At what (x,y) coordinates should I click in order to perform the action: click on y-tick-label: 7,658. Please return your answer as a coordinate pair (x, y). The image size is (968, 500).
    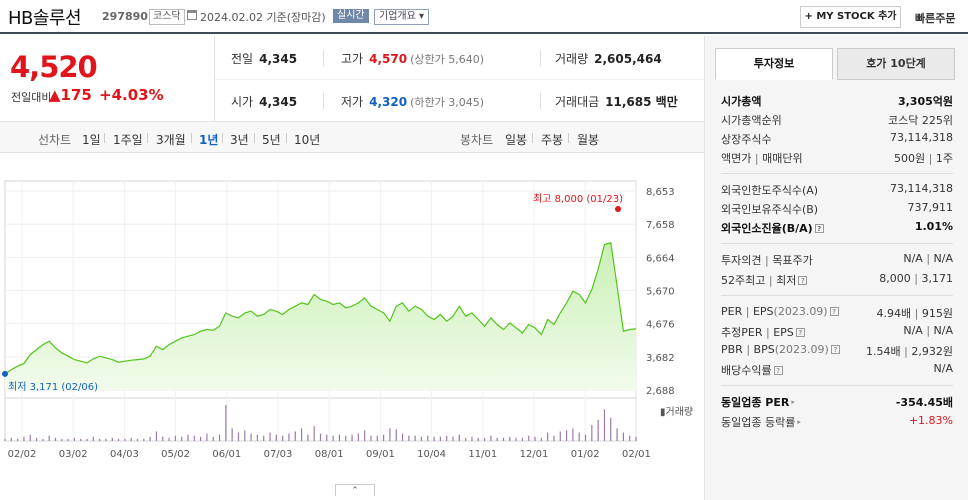
    Looking at the image, I should click on (660, 225).